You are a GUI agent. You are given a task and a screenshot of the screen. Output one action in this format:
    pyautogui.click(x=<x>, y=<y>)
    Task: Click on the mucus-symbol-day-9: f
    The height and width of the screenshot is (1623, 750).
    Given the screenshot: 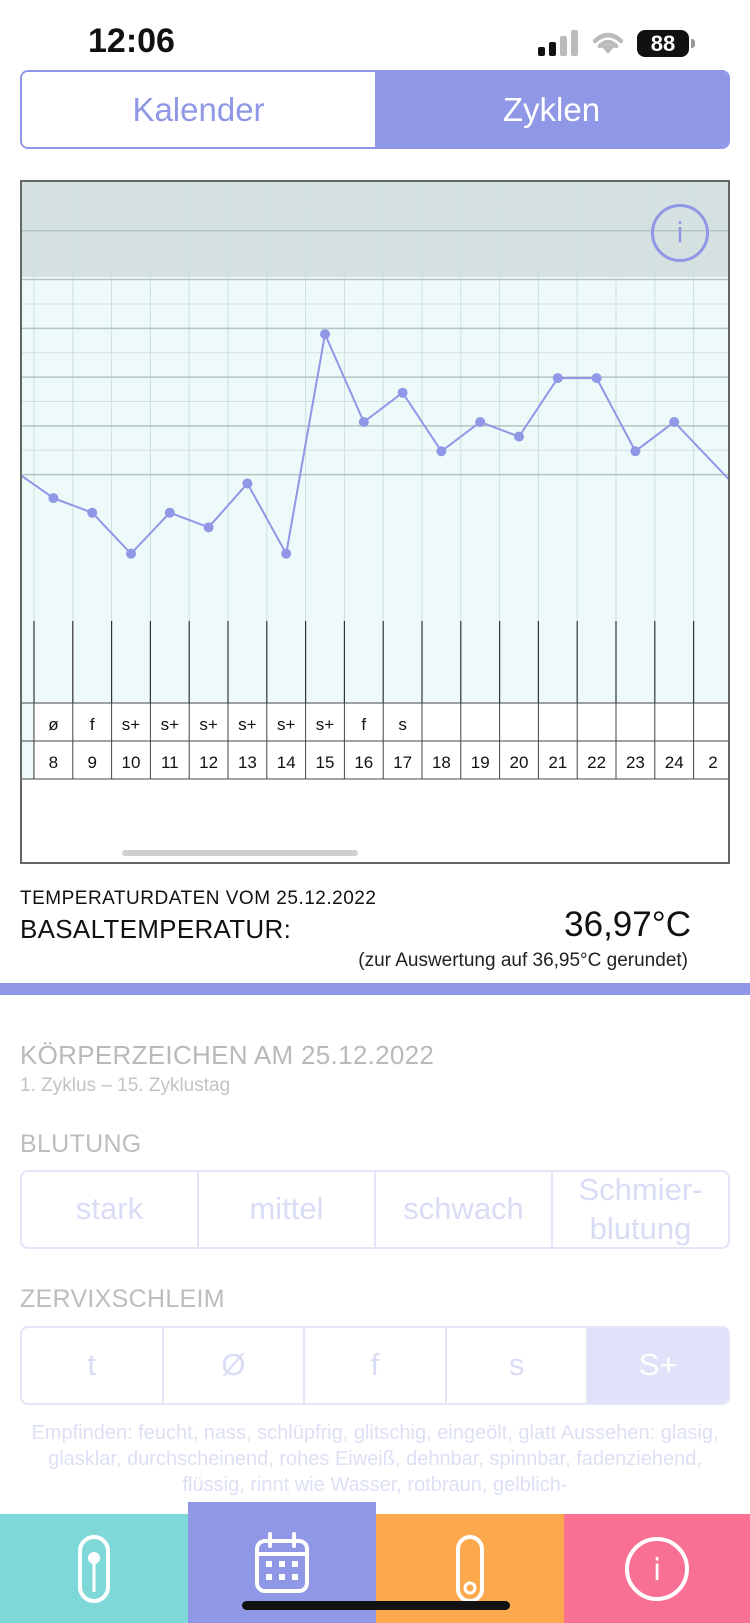 What is the action you would take?
    pyautogui.click(x=92, y=724)
    